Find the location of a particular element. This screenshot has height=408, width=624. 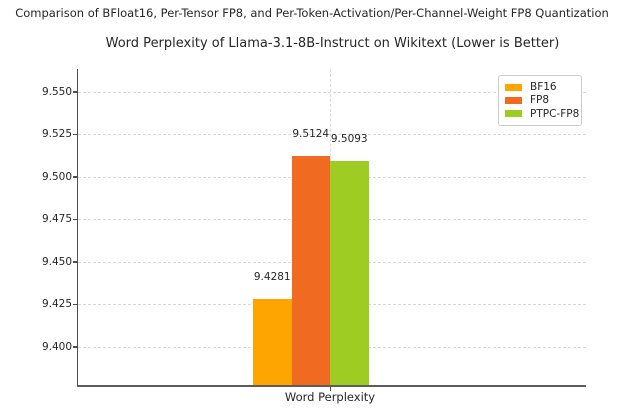

bar-ptpc-fp8 is located at coordinates (349, 273).